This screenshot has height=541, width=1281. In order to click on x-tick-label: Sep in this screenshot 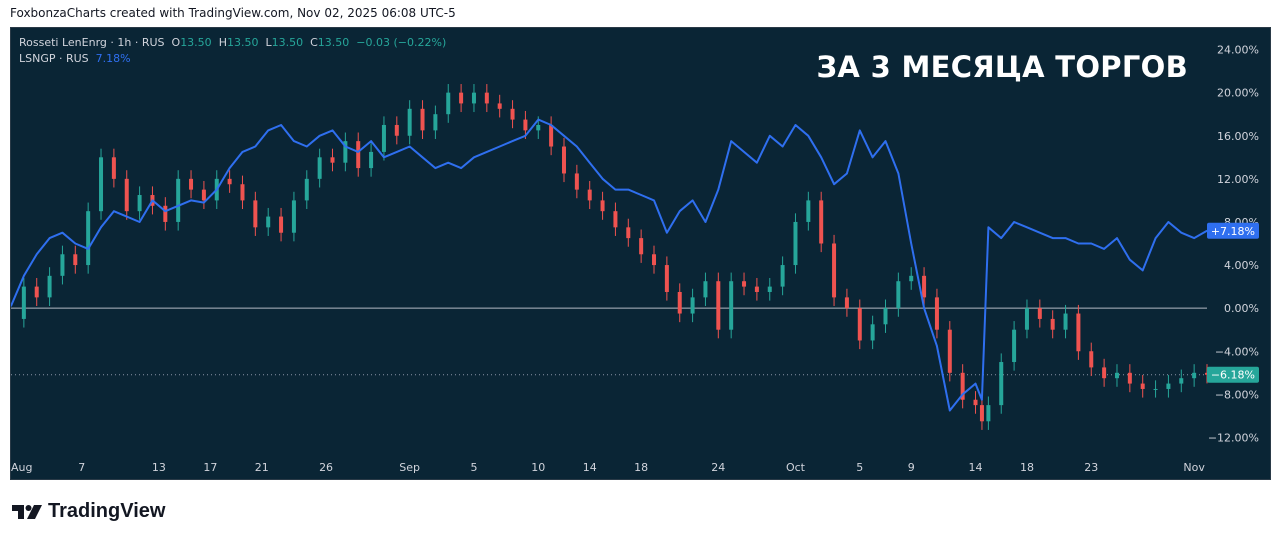, I will do `click(409, 467)`.